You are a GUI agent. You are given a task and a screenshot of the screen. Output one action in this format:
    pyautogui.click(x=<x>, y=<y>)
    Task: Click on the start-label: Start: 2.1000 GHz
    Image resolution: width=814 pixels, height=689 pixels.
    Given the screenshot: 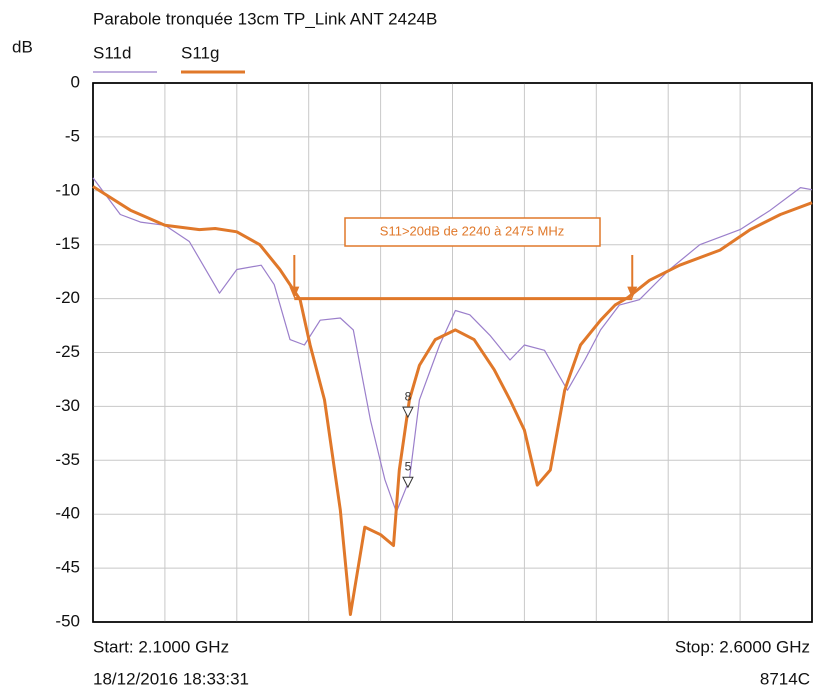 What is the action you would take?
    pyautogui.click(x=161, y=646)
    